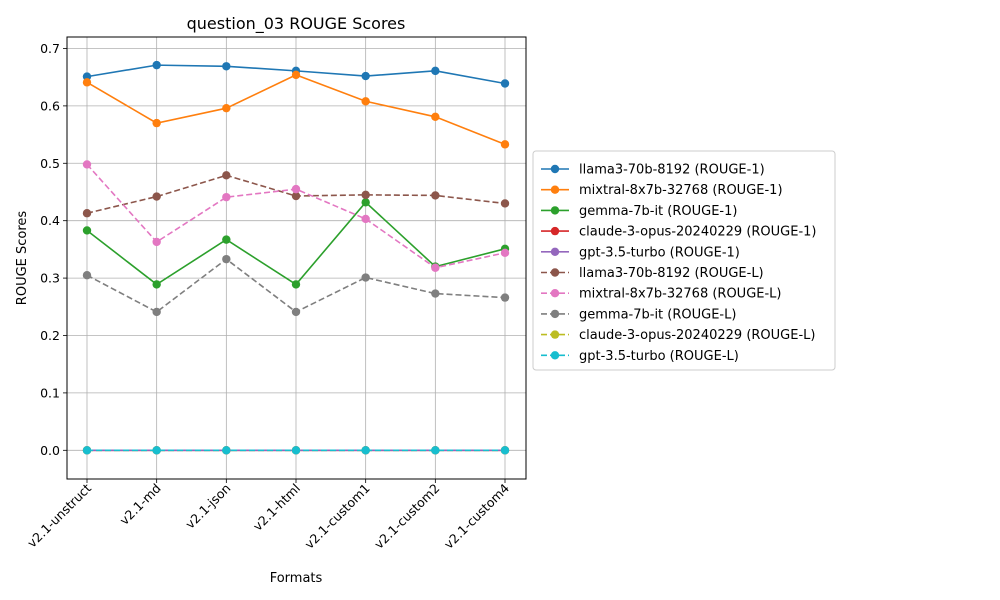  What do you see at coordinates (337, 516) in the screenshot?
I see `x-tick-label: v2.1-custom1` at bounding box center [337, 516].